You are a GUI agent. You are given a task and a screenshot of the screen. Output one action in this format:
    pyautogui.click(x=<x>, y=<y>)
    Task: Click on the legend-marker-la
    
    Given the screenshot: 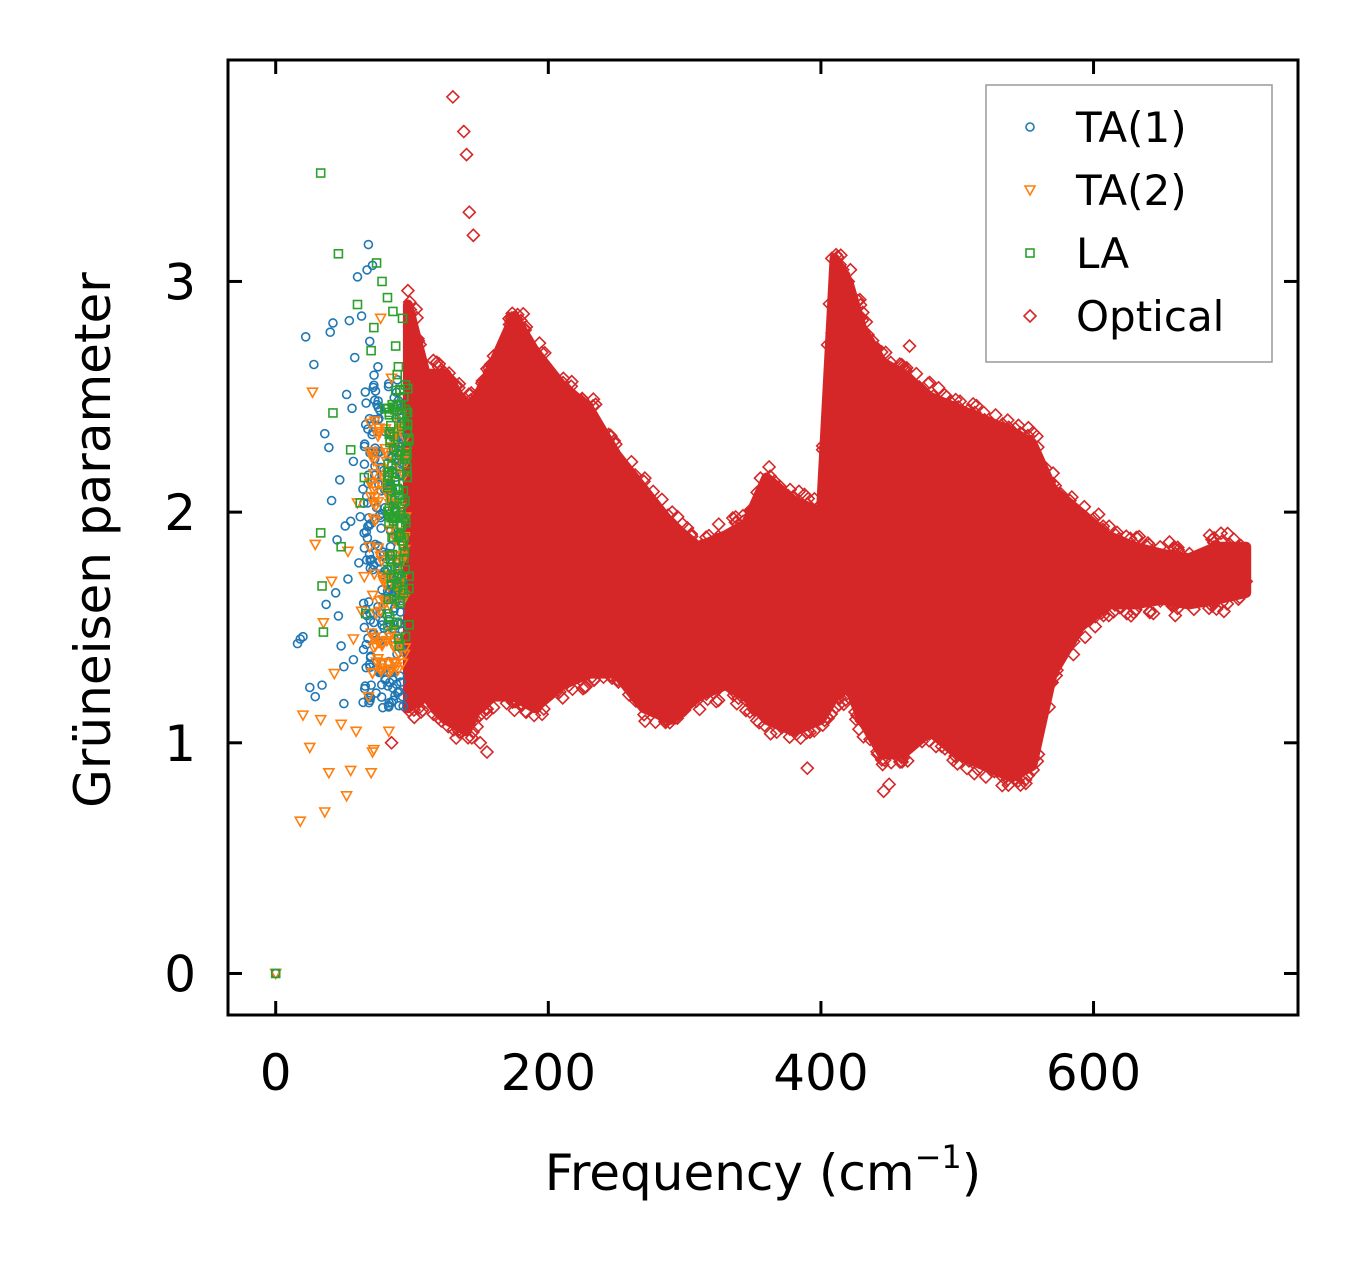 What is the action you would take?
    pyautogui.click(x=1030, y=253)
    